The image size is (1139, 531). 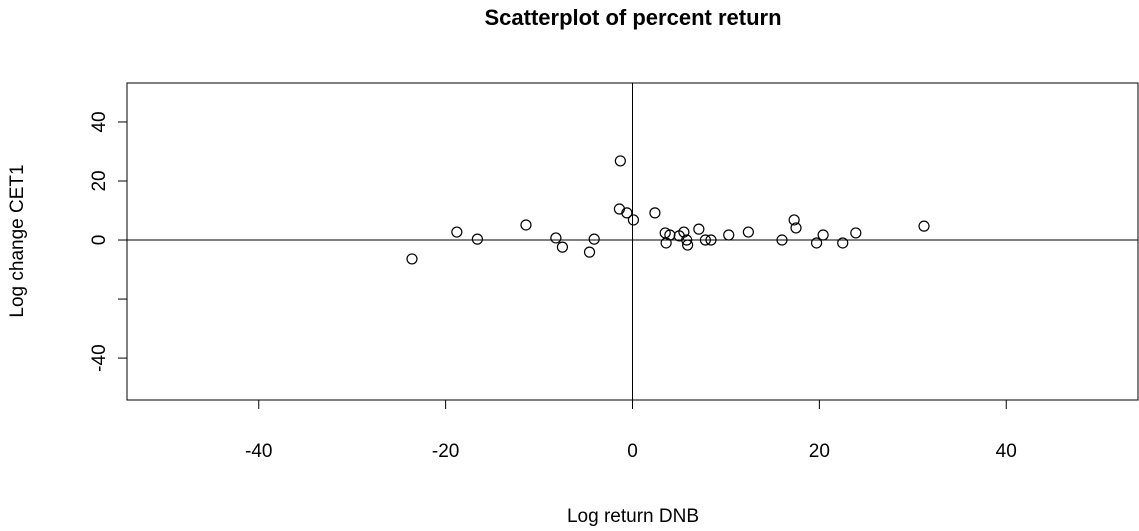 I want to click on y-tick-label: 20, so click(x=99, y=180).